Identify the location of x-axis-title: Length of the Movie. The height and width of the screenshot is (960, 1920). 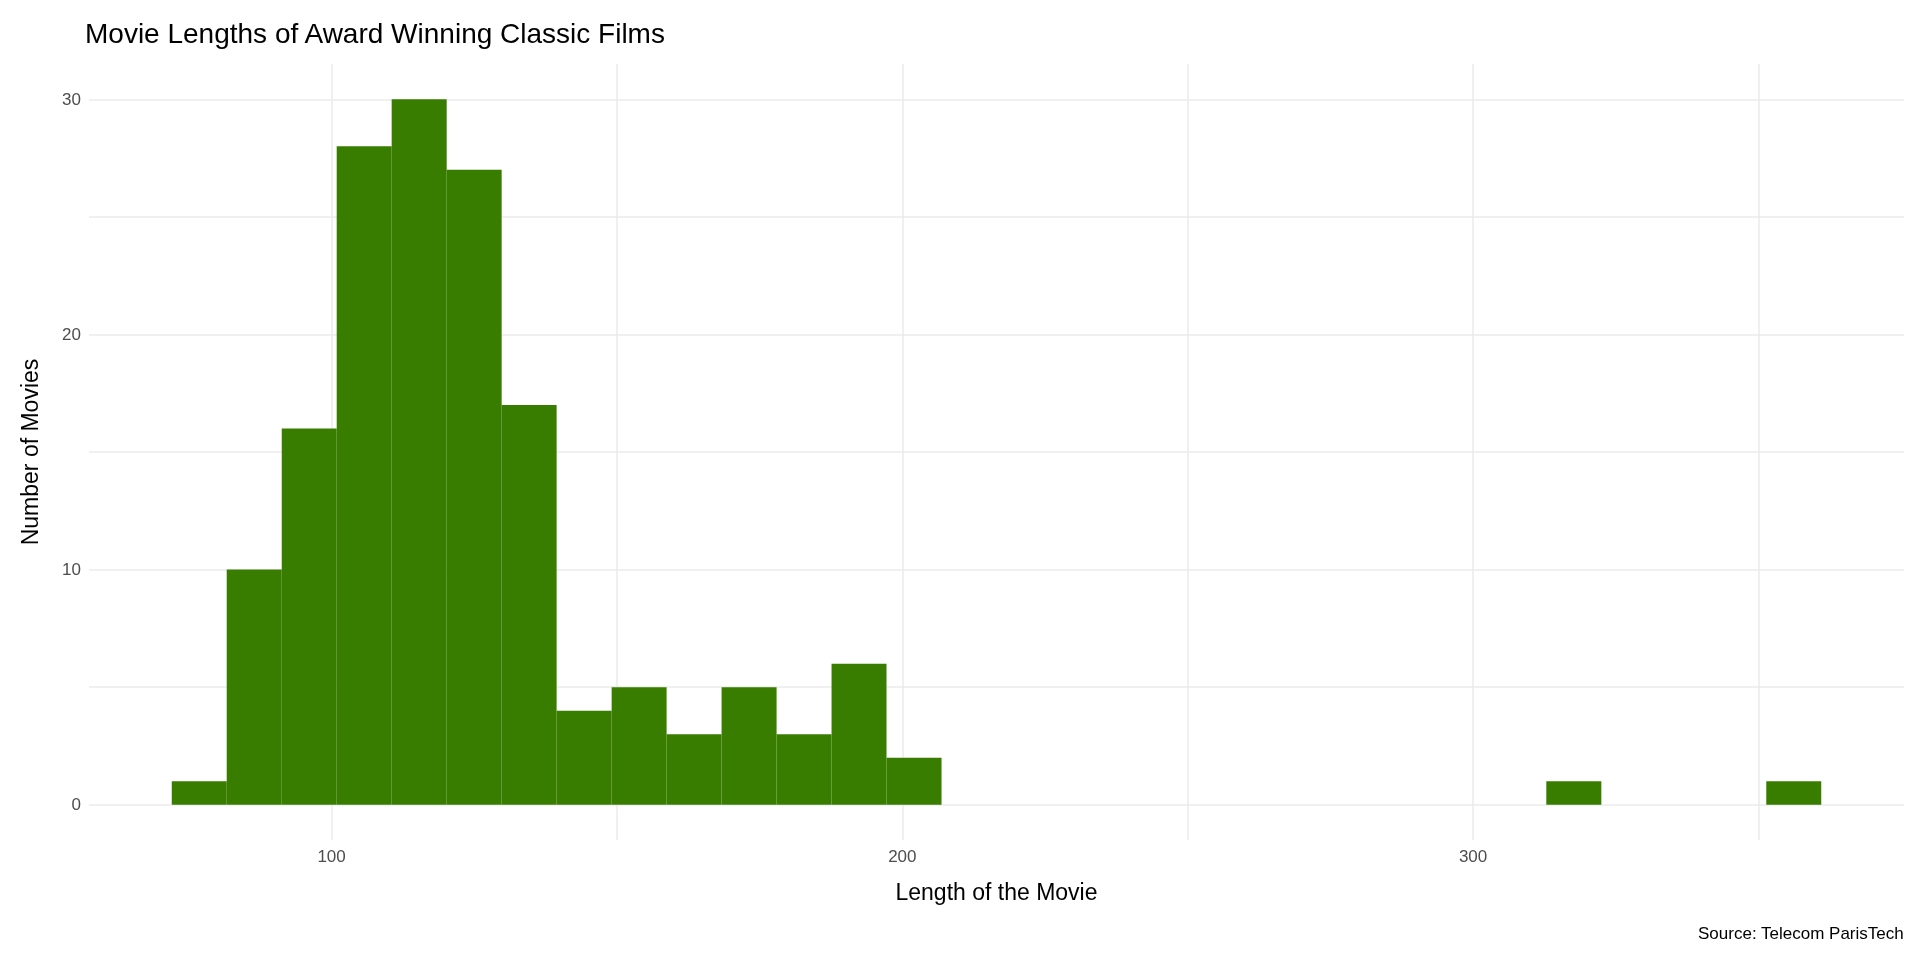
(996, 891).